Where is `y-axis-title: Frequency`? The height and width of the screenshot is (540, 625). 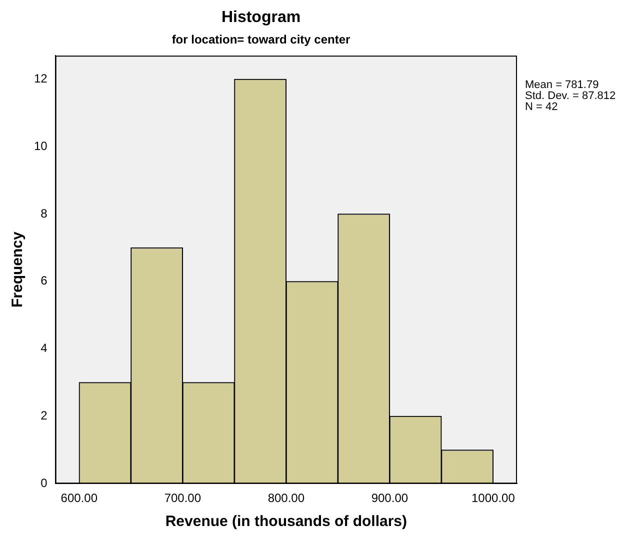
y-axis-title: Frequency is located at coordinates (17, 269).